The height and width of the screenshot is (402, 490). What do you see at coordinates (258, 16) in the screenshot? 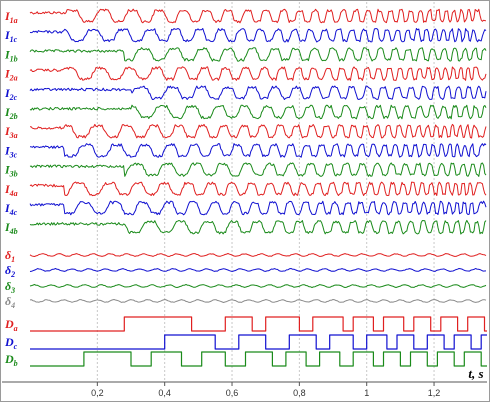
I see `series-trace-I1a` at bounding box center [258, 16].